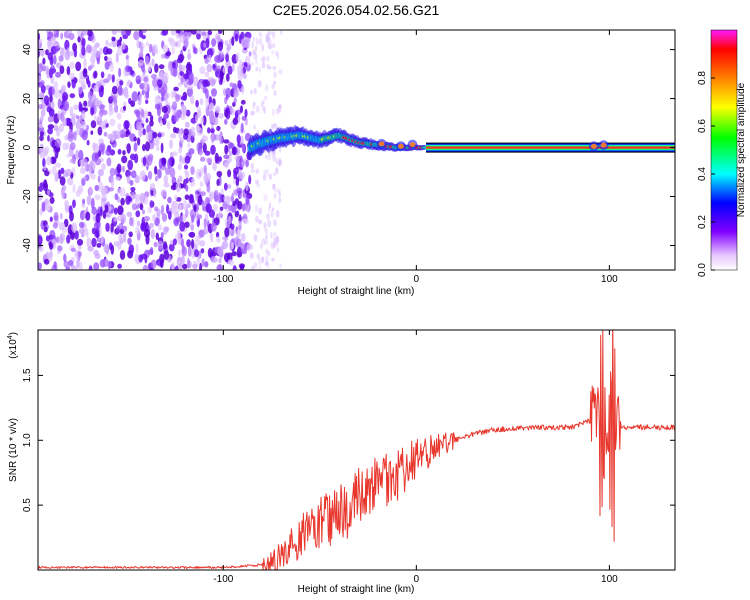 This screenshot has height=600, width=750. I want to click on colorbar-tick-label: 0.2, so click(702, 222).